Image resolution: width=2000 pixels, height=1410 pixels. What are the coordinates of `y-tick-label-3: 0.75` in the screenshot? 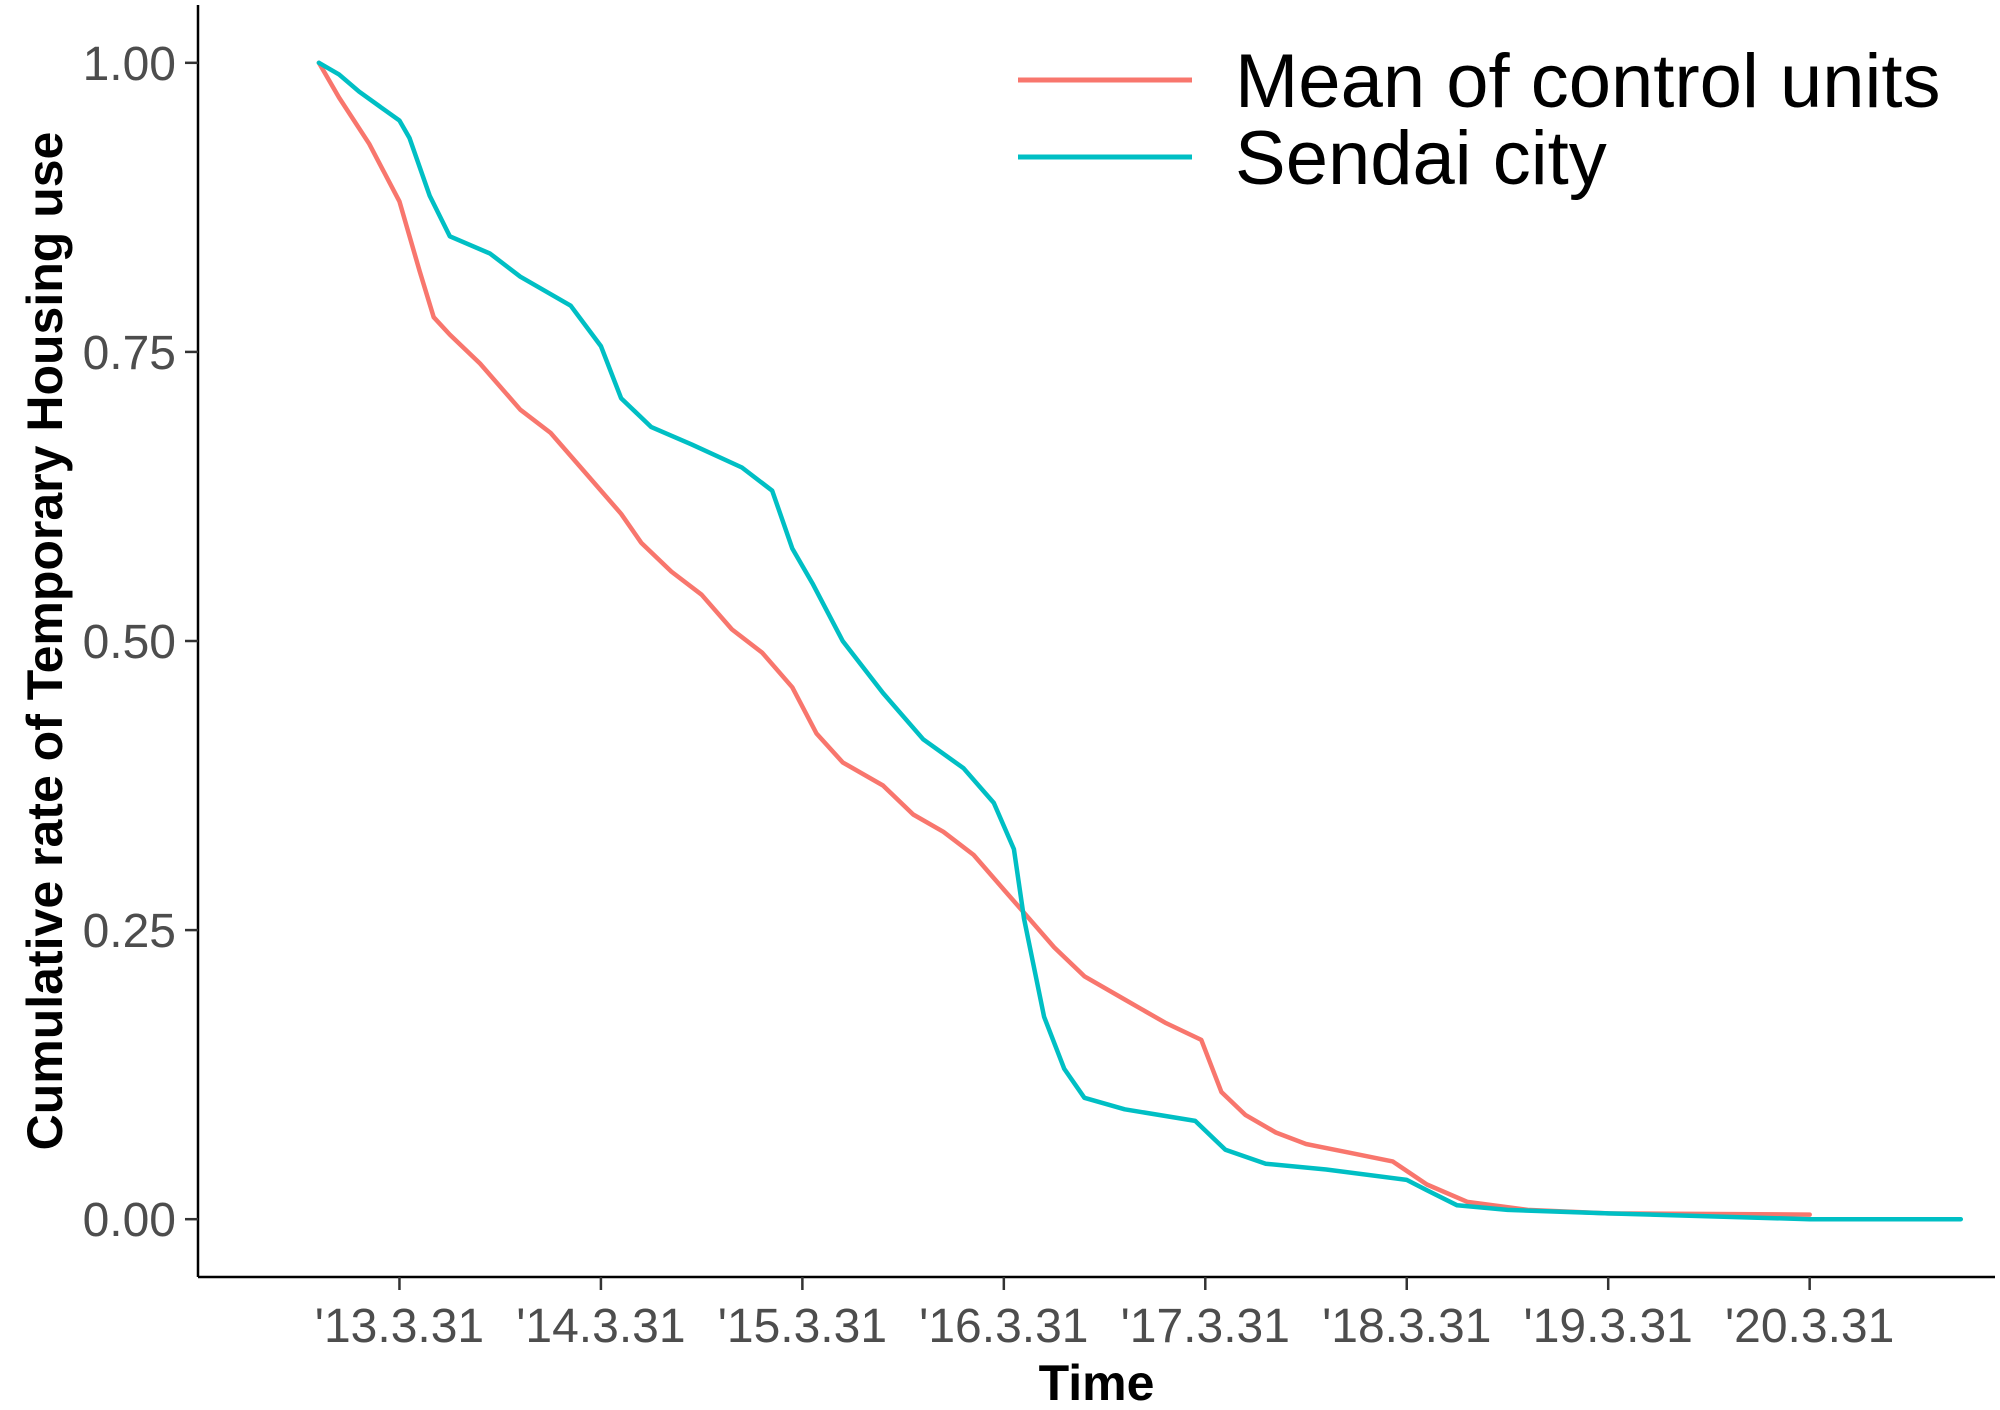 It's located at (129, 353).